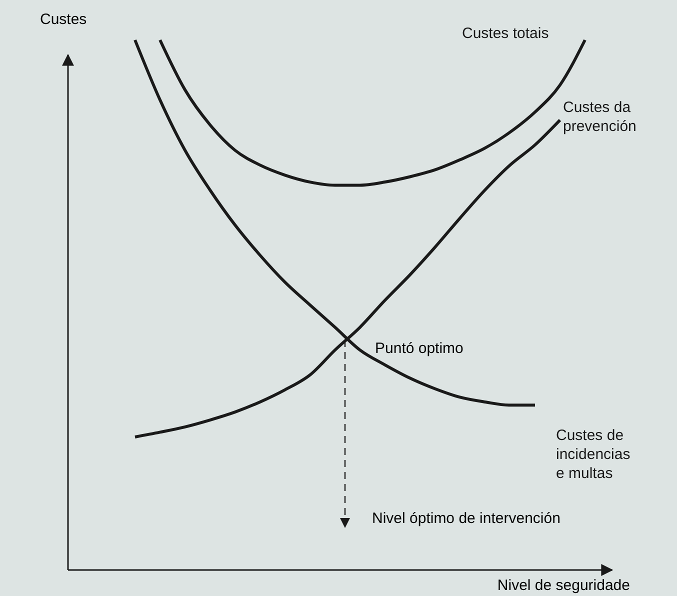  What do you see at coordinates (563, 585) in the screenshot?
I see `x-axis-title: Nivel de seguridade` at bounding box center [563, 585].